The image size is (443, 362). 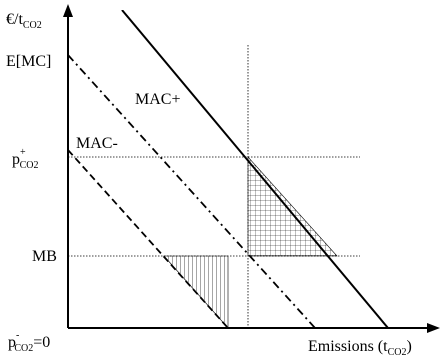 What do you see at coordinates (24, 21) in the screenshot?
I see `y-axis-label: €/tCO2` at bounding box center [24, 21].